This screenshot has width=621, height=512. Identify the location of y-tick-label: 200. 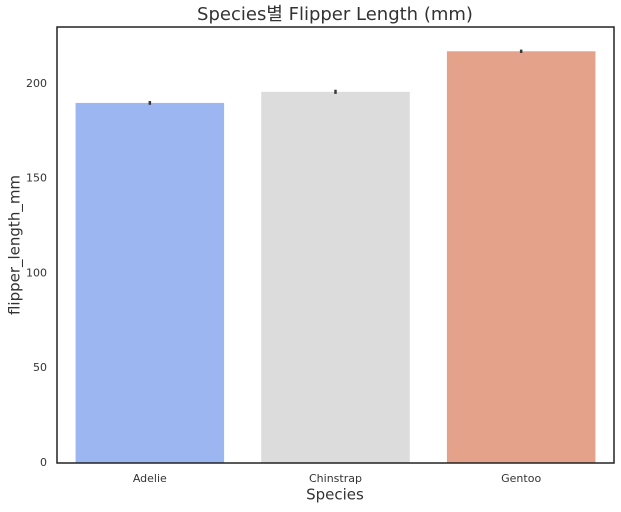
(36, 83).